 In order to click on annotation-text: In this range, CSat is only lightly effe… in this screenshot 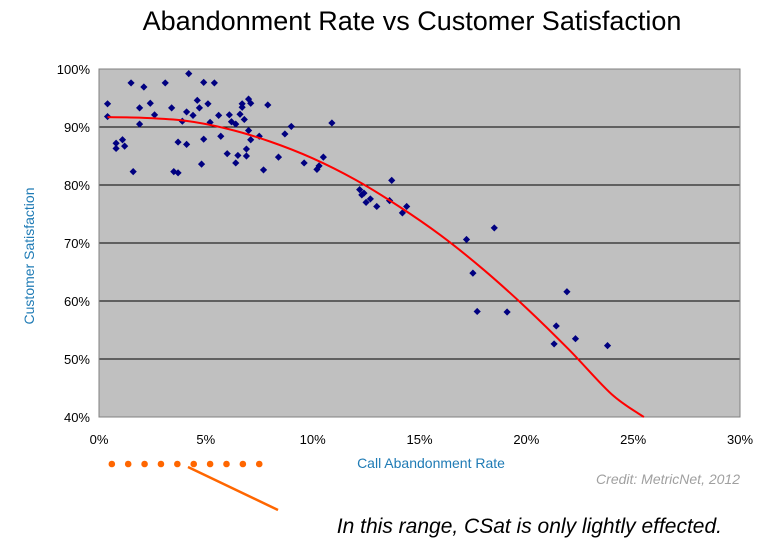, I will do `click(529, 526)`.